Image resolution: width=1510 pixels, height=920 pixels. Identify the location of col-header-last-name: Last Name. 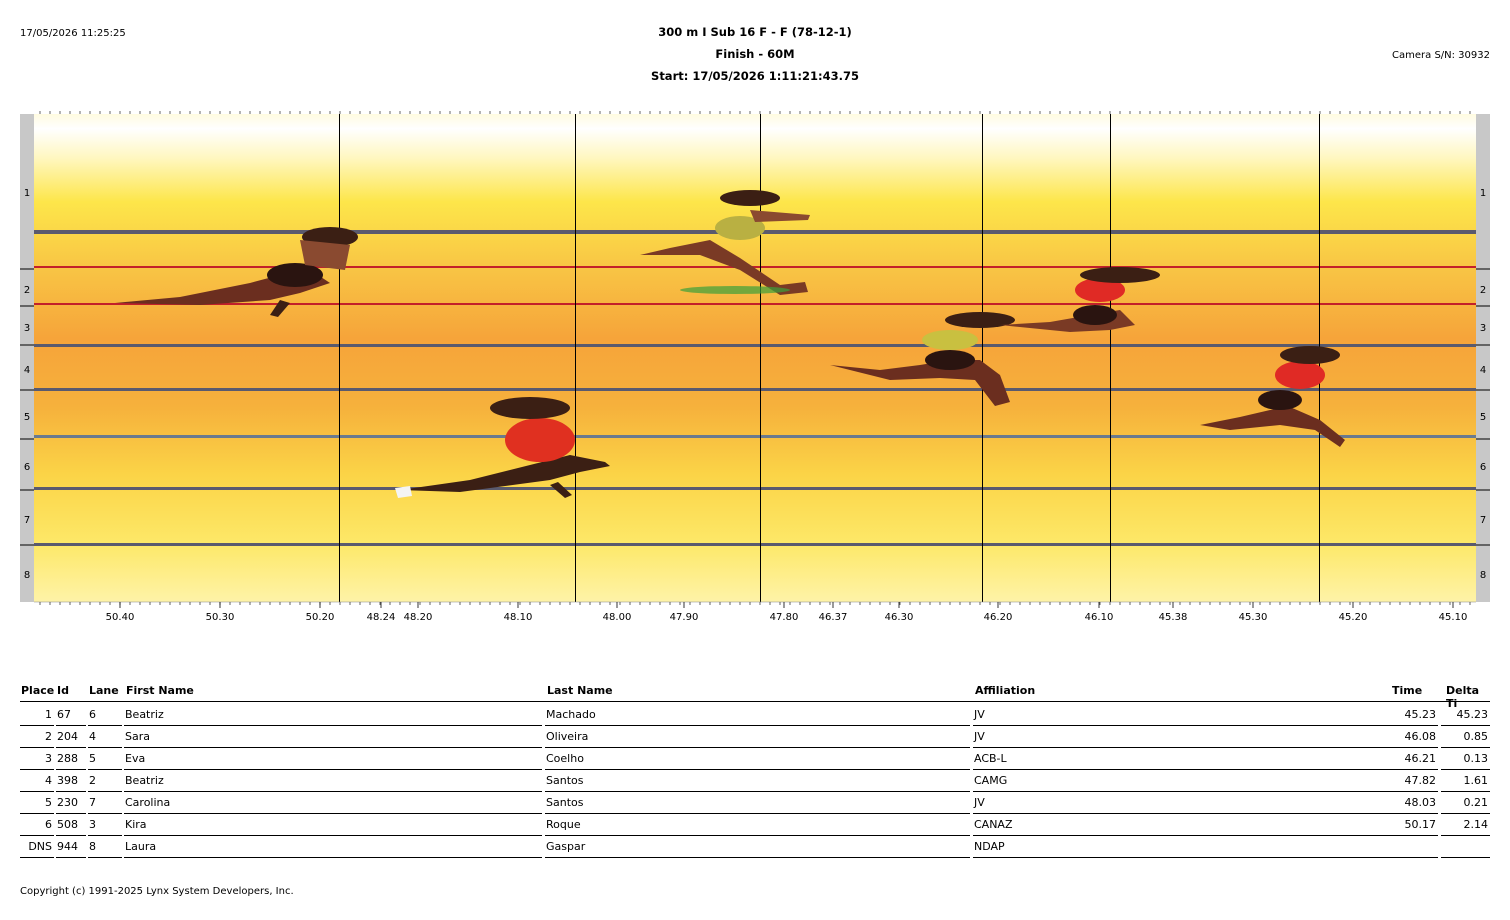
(580, 690).